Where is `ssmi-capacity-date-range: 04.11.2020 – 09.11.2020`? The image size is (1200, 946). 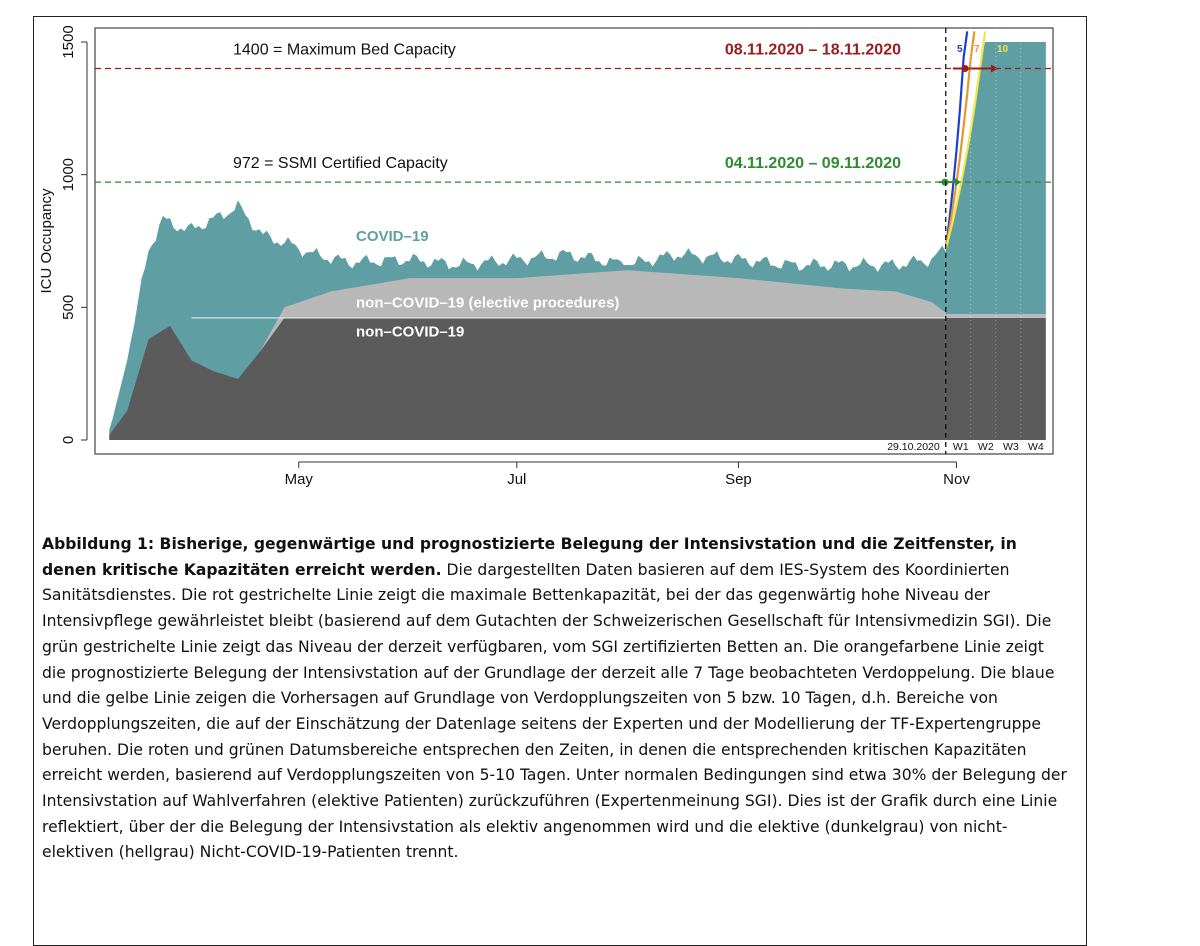 ssmi-capacity-date-range: 04.11.2020 – 09.11.2020 is located at coordinates (813, 163).